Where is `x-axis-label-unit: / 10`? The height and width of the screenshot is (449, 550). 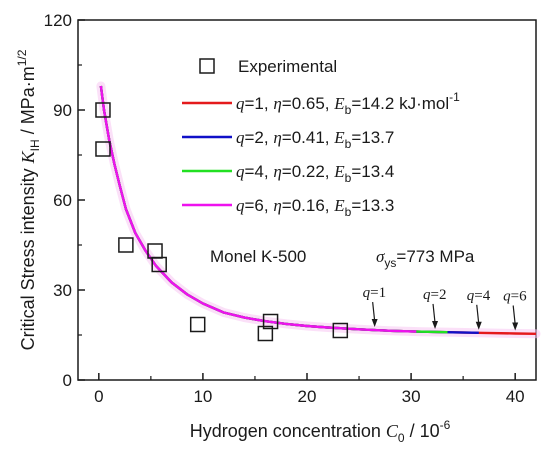
x-axis-label-unit: / 10 is located at coordinates (422, 431).